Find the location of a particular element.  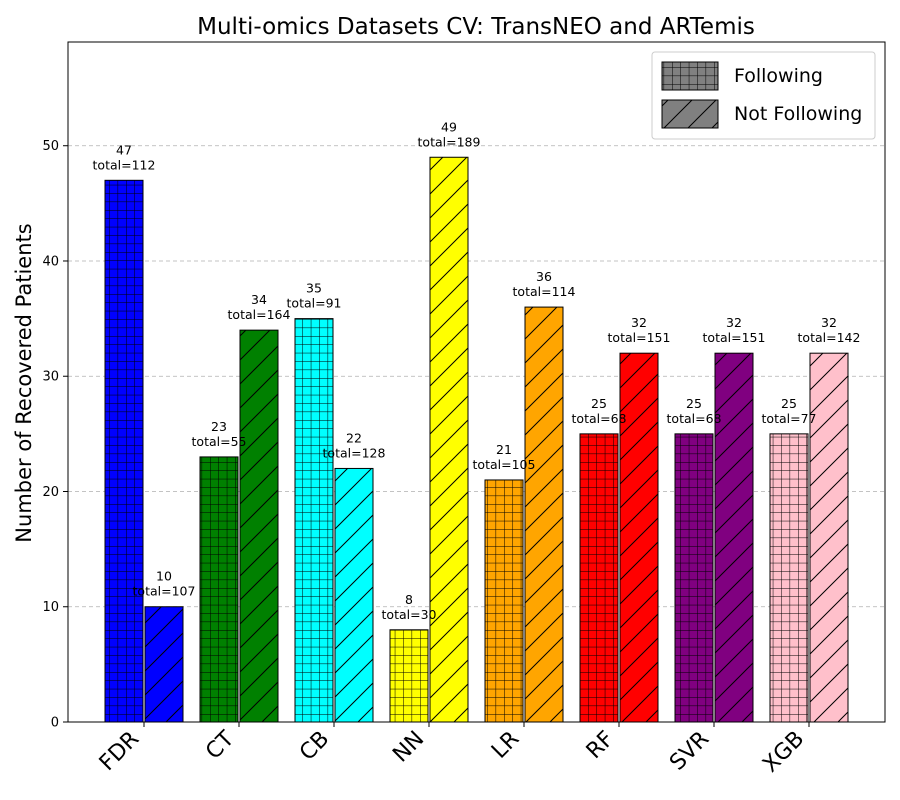

bar-fdr-not-following is located at coordinates (164, 664).